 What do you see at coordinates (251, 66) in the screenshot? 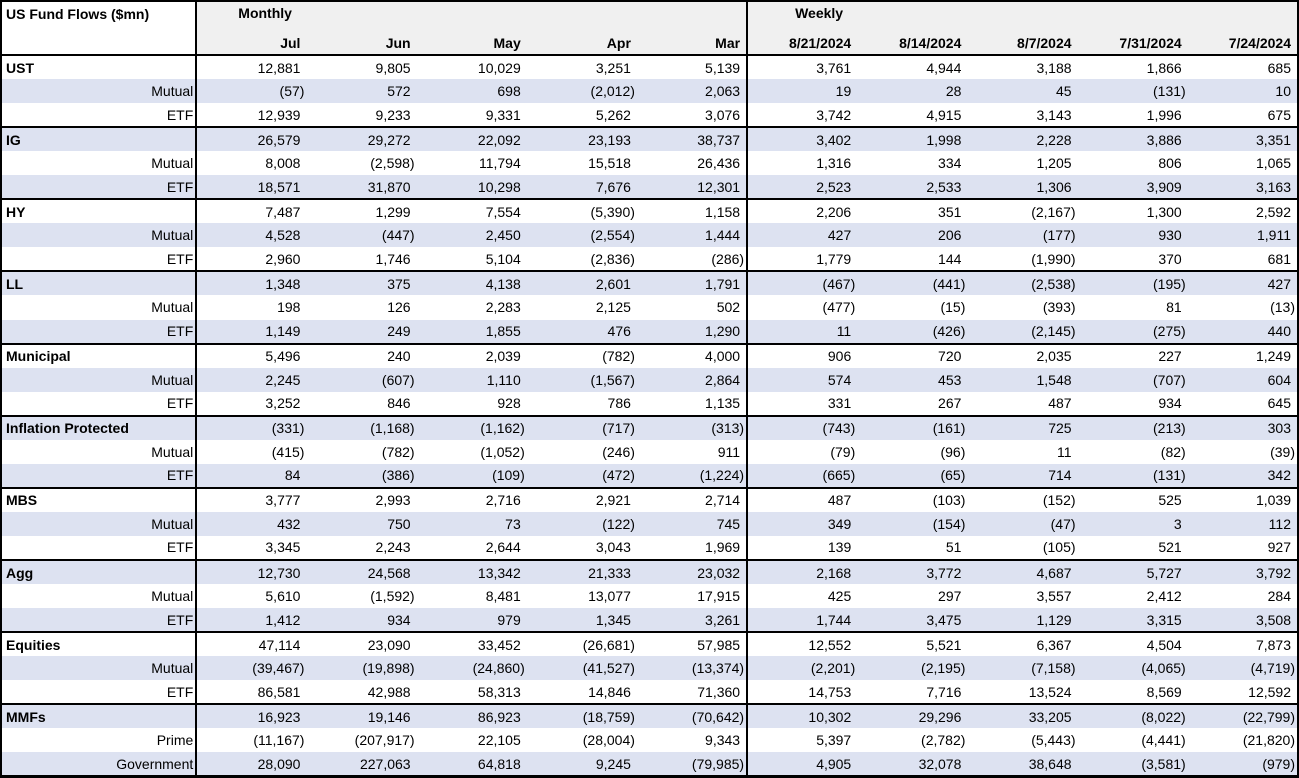
I see `value-cell: 12,881` at bounding box center [251, 66].